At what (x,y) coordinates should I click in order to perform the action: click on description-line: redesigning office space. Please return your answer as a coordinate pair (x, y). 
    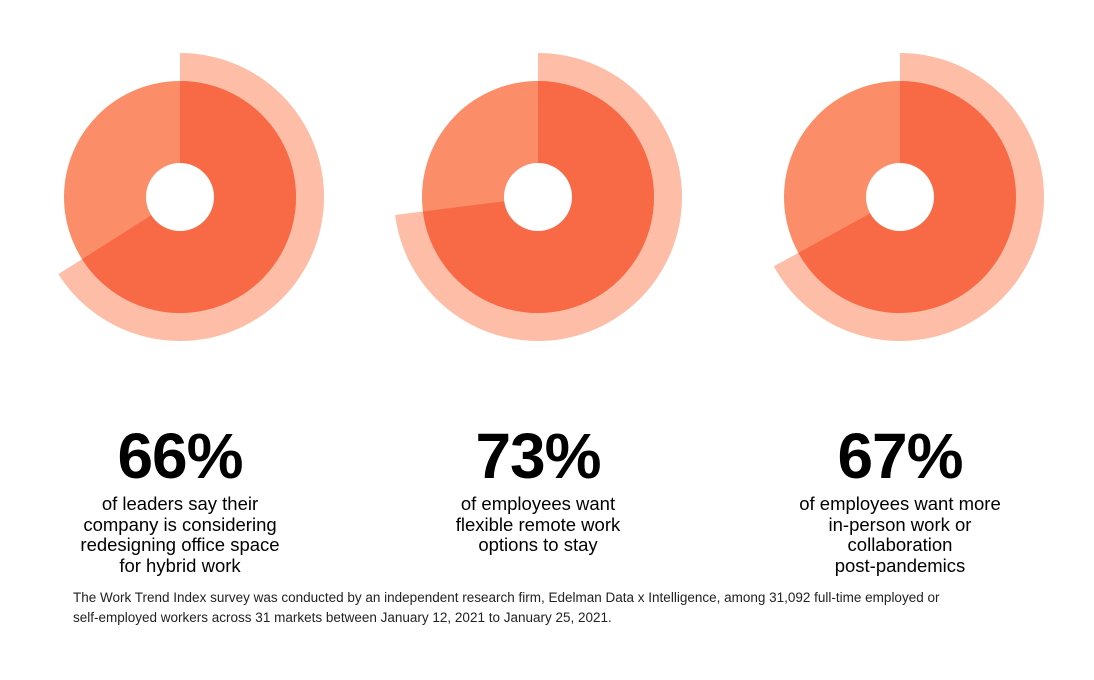
    Looking at the image, I should click on (180, 544).